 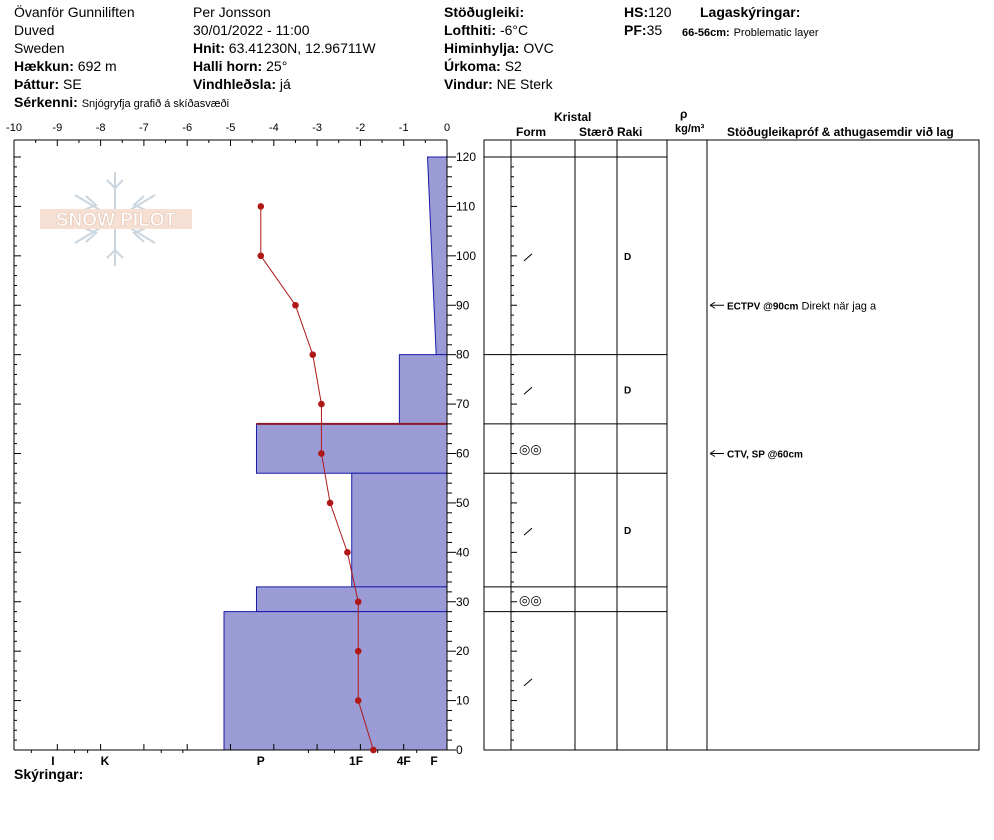 I want to click on col-tests: Stöðugleikapróf & athugasemdir við lag, so click(x=840, y=132).